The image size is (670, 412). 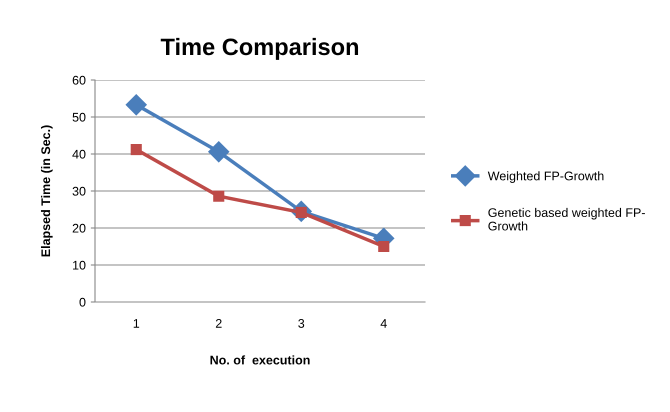 What do you see at coordinates (260, 359) in the screenshot?
I see `x-axis-title: No. of execution` at bounding box center [260, 359].